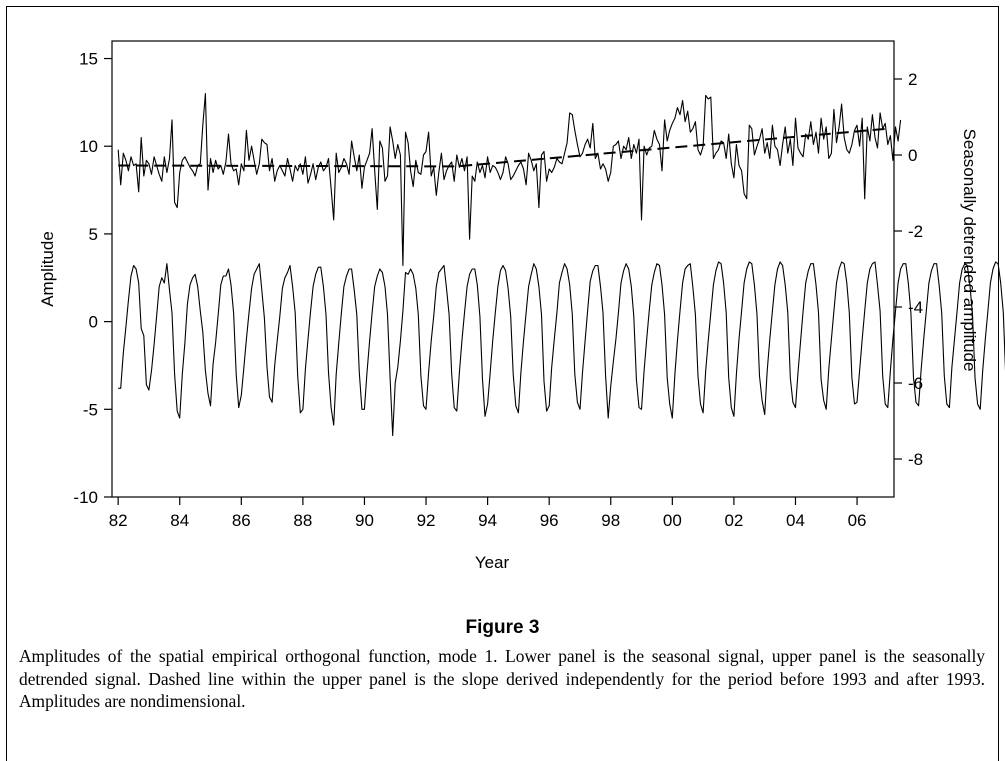  What do you see at coordinates (915, 231) in the screenshot?
I see `y-right-tick-label: -2` at bounding box center [915, 231].